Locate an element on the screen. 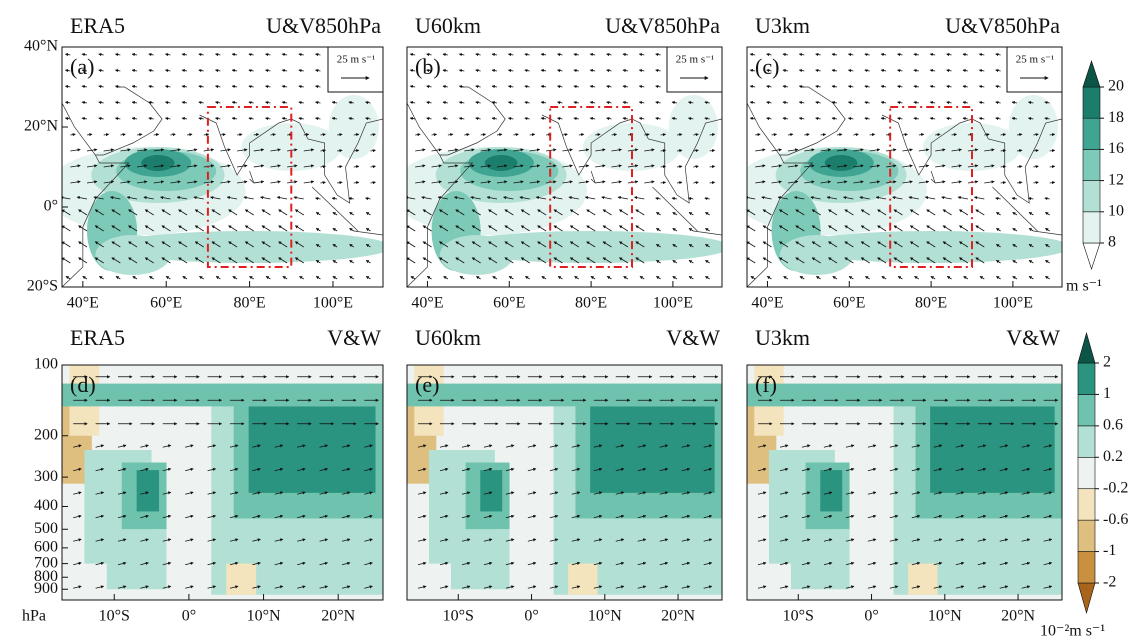 The height and width of the screenshot is (643, 1131). reference-label: 25 m s⁻¹ is located at coordinates (1035, 60).